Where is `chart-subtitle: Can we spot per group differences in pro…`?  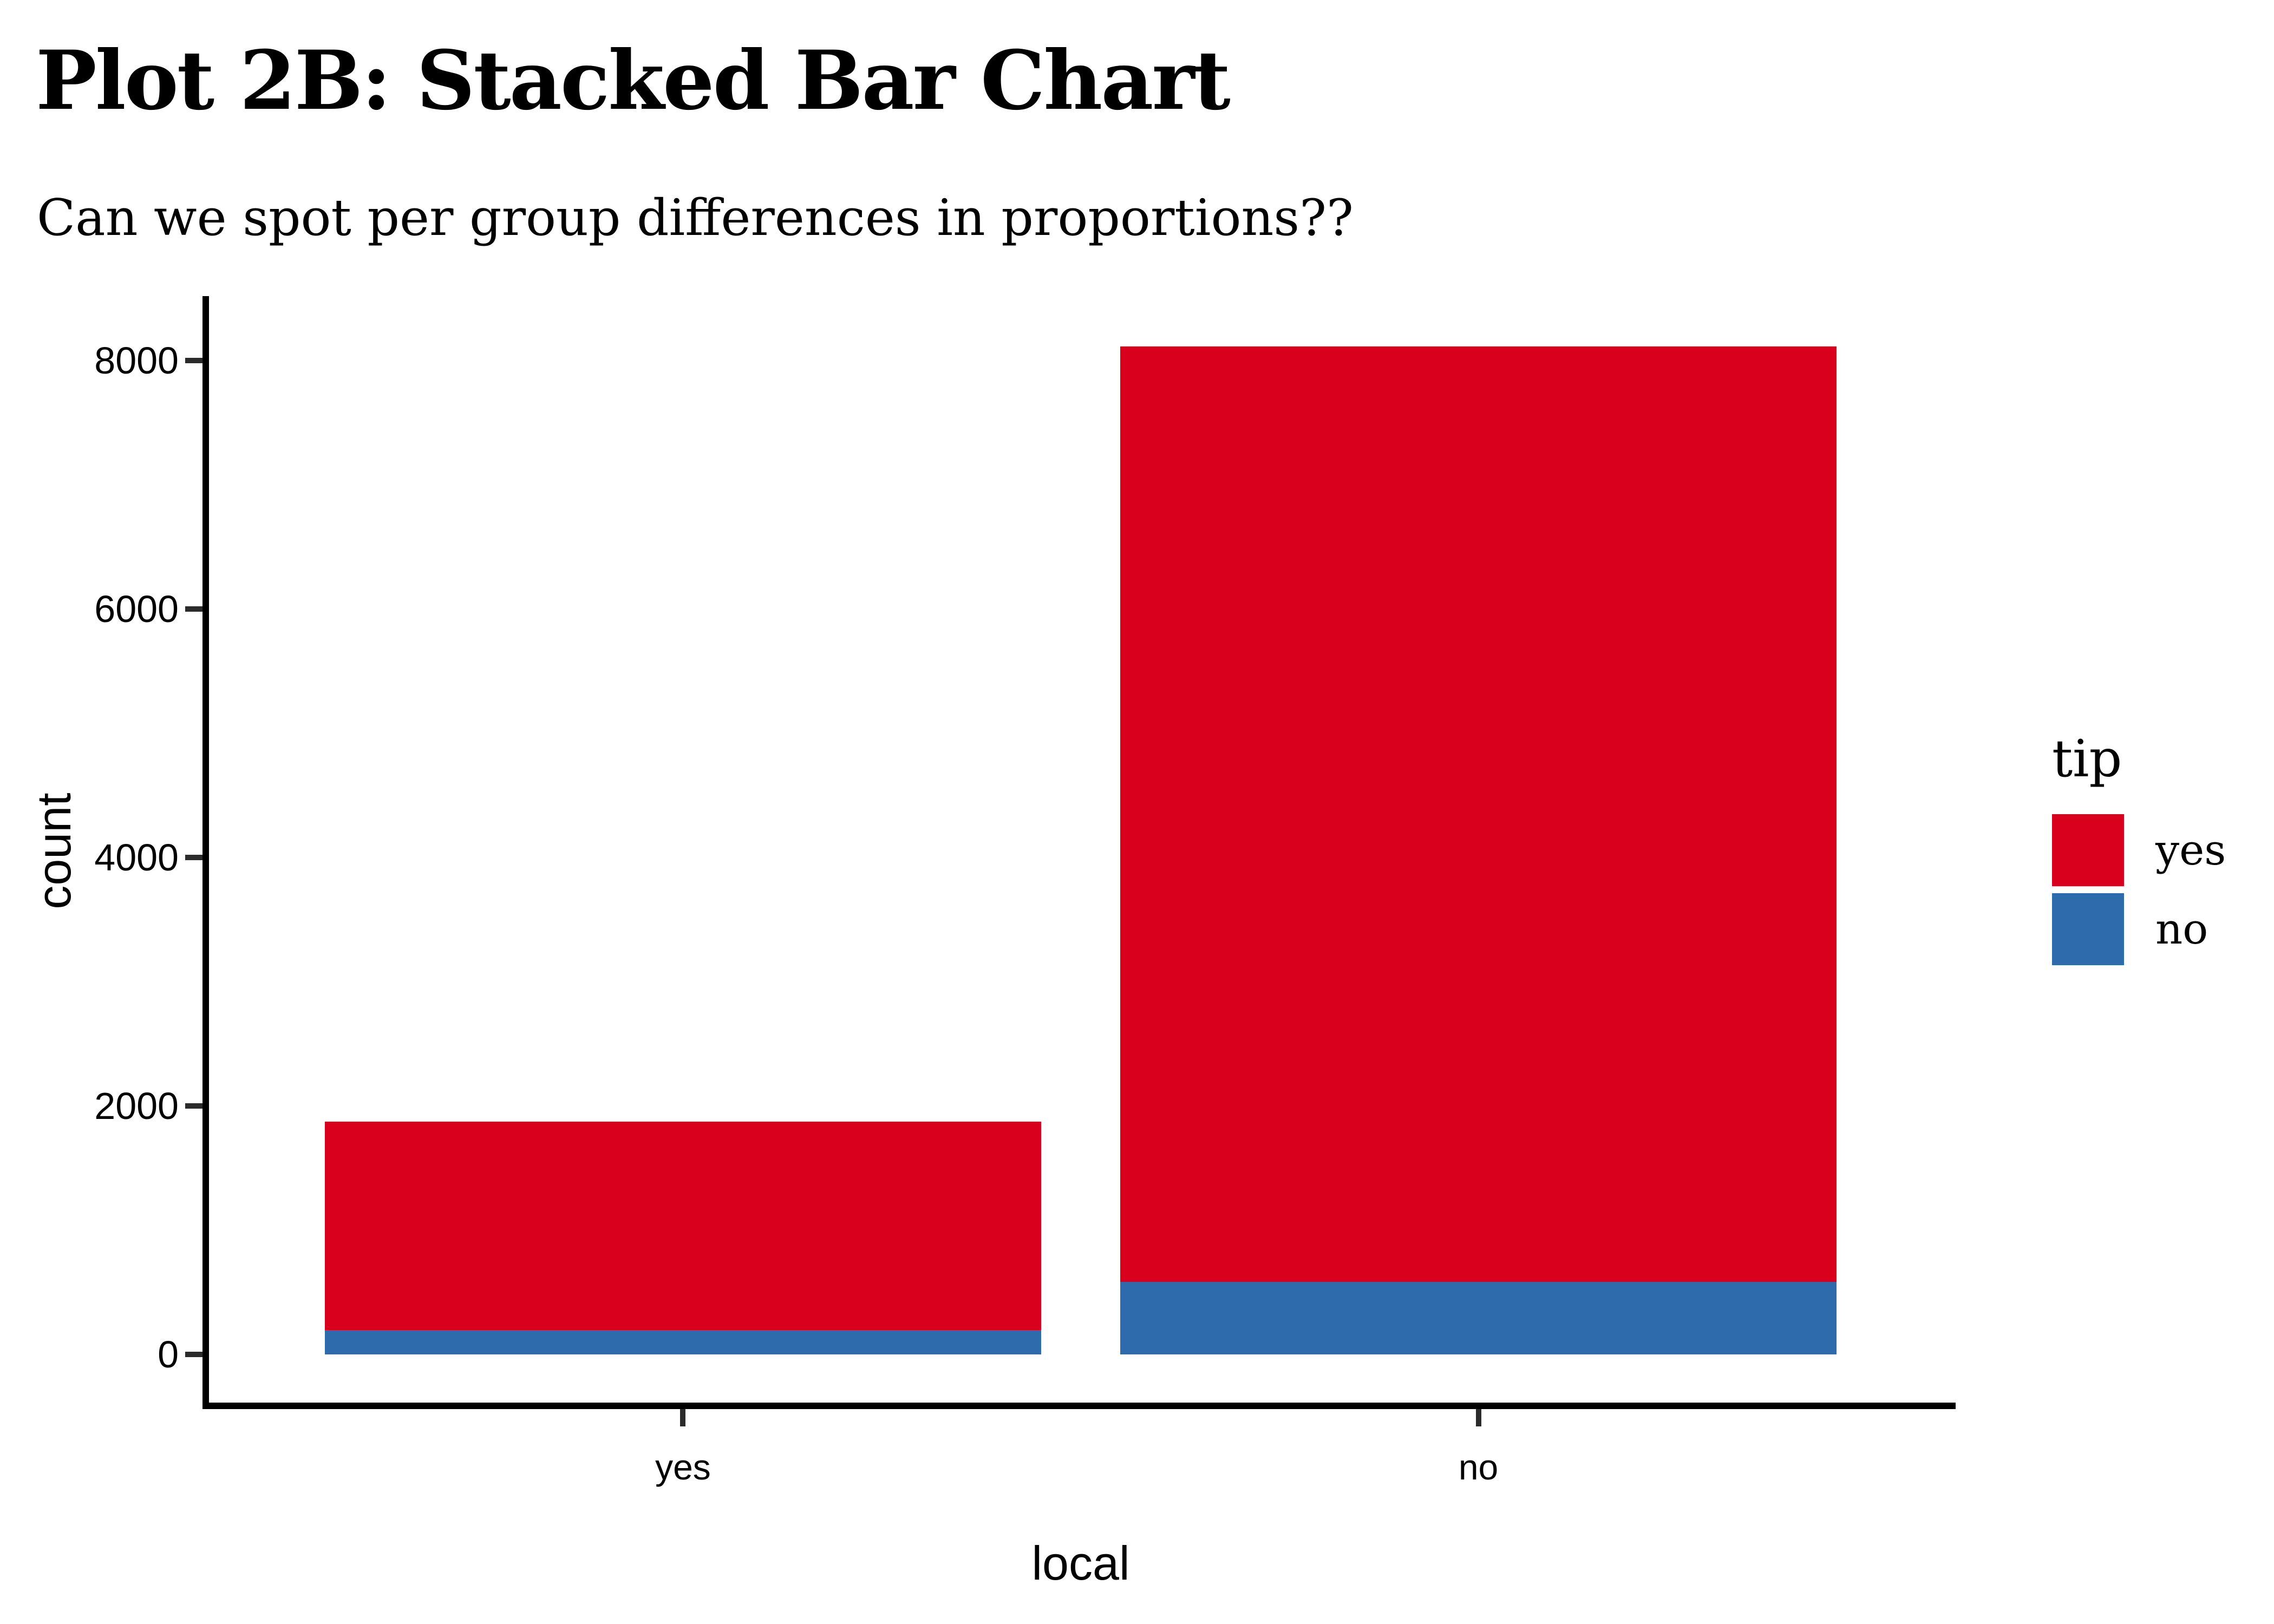 chart-subtitle: Can we spot per group differences in pro… is located at coordinates (696, 217).